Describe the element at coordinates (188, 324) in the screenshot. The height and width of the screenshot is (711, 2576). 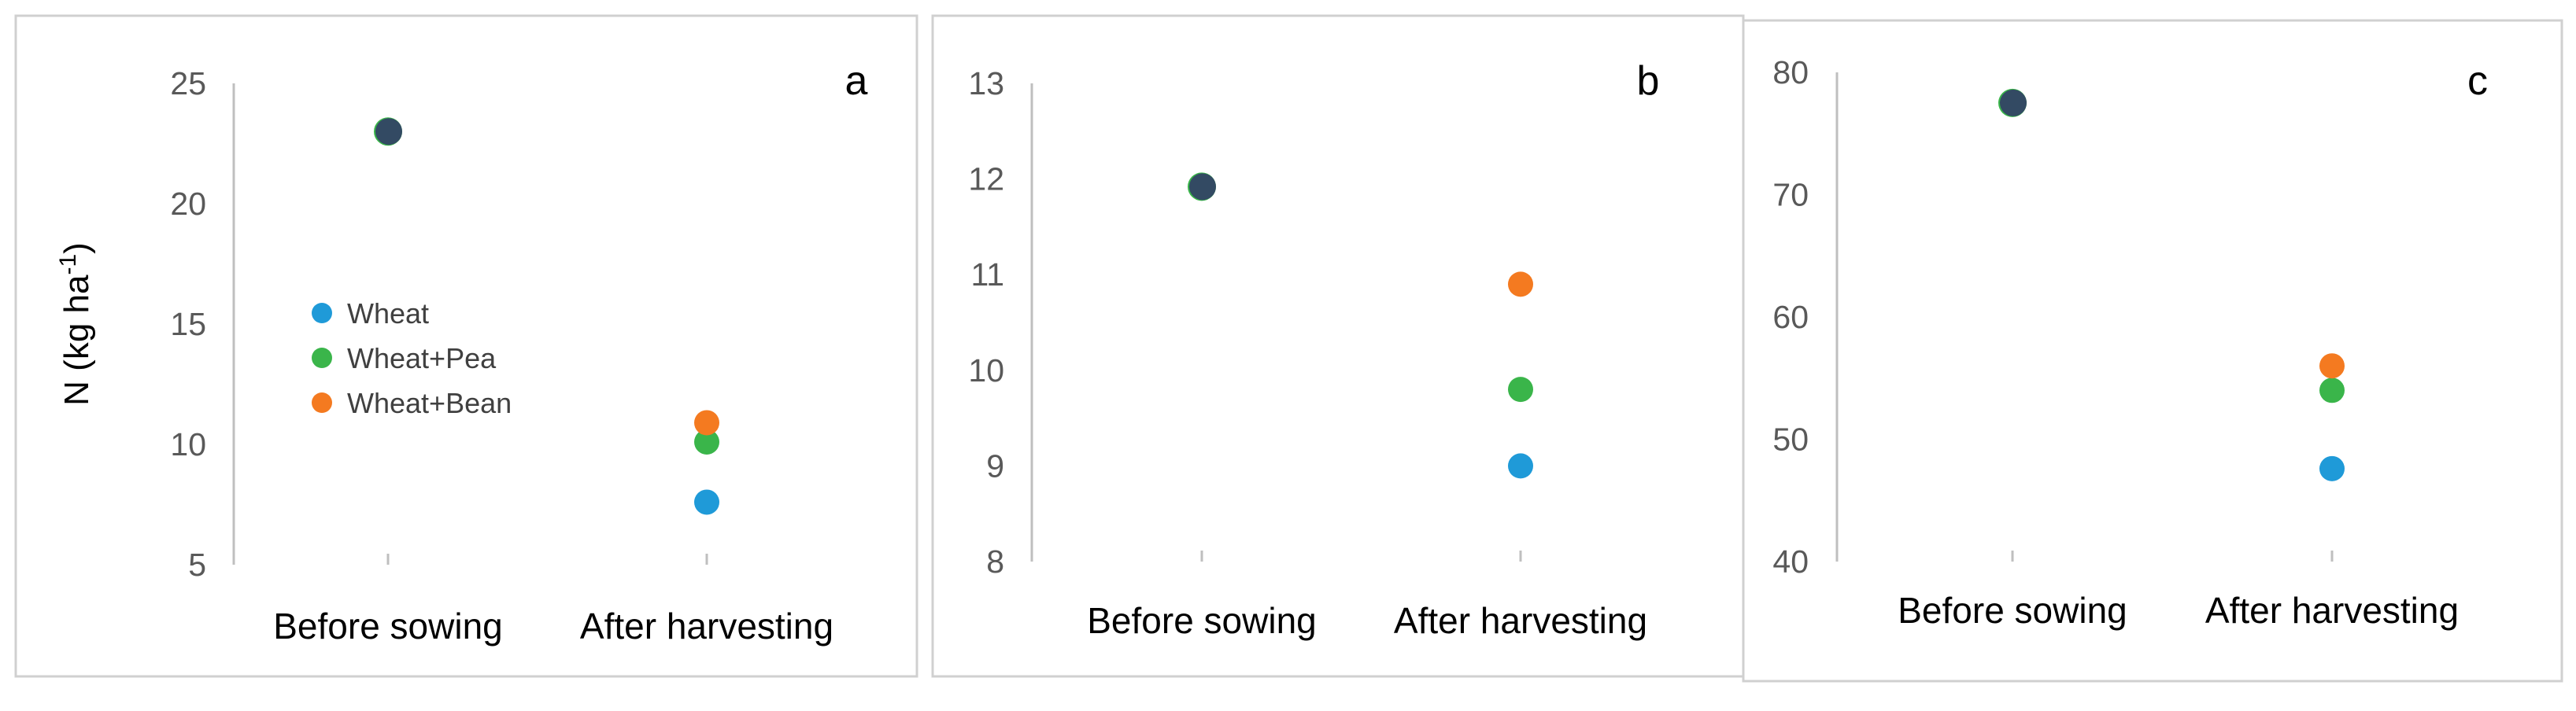
I see `y-tick-label: 15` at that location.